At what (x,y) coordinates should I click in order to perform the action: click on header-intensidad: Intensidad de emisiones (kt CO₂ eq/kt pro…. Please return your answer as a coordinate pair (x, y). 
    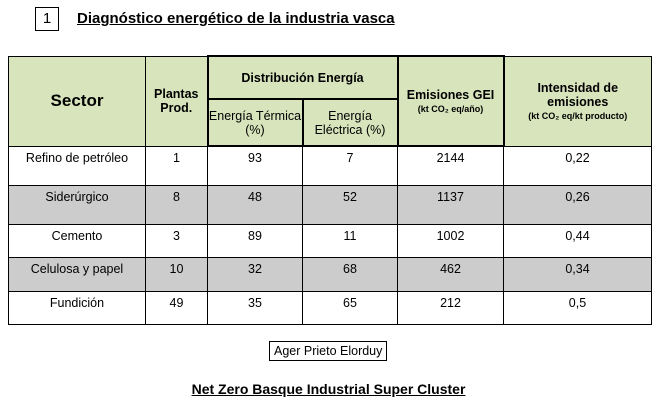
    Looking at the image, I should click on (577, 101).